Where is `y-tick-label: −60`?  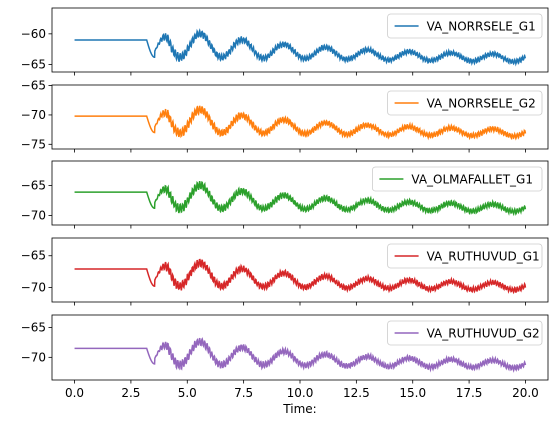 y-tick-label: −60 is located at coordinates (33, 34).